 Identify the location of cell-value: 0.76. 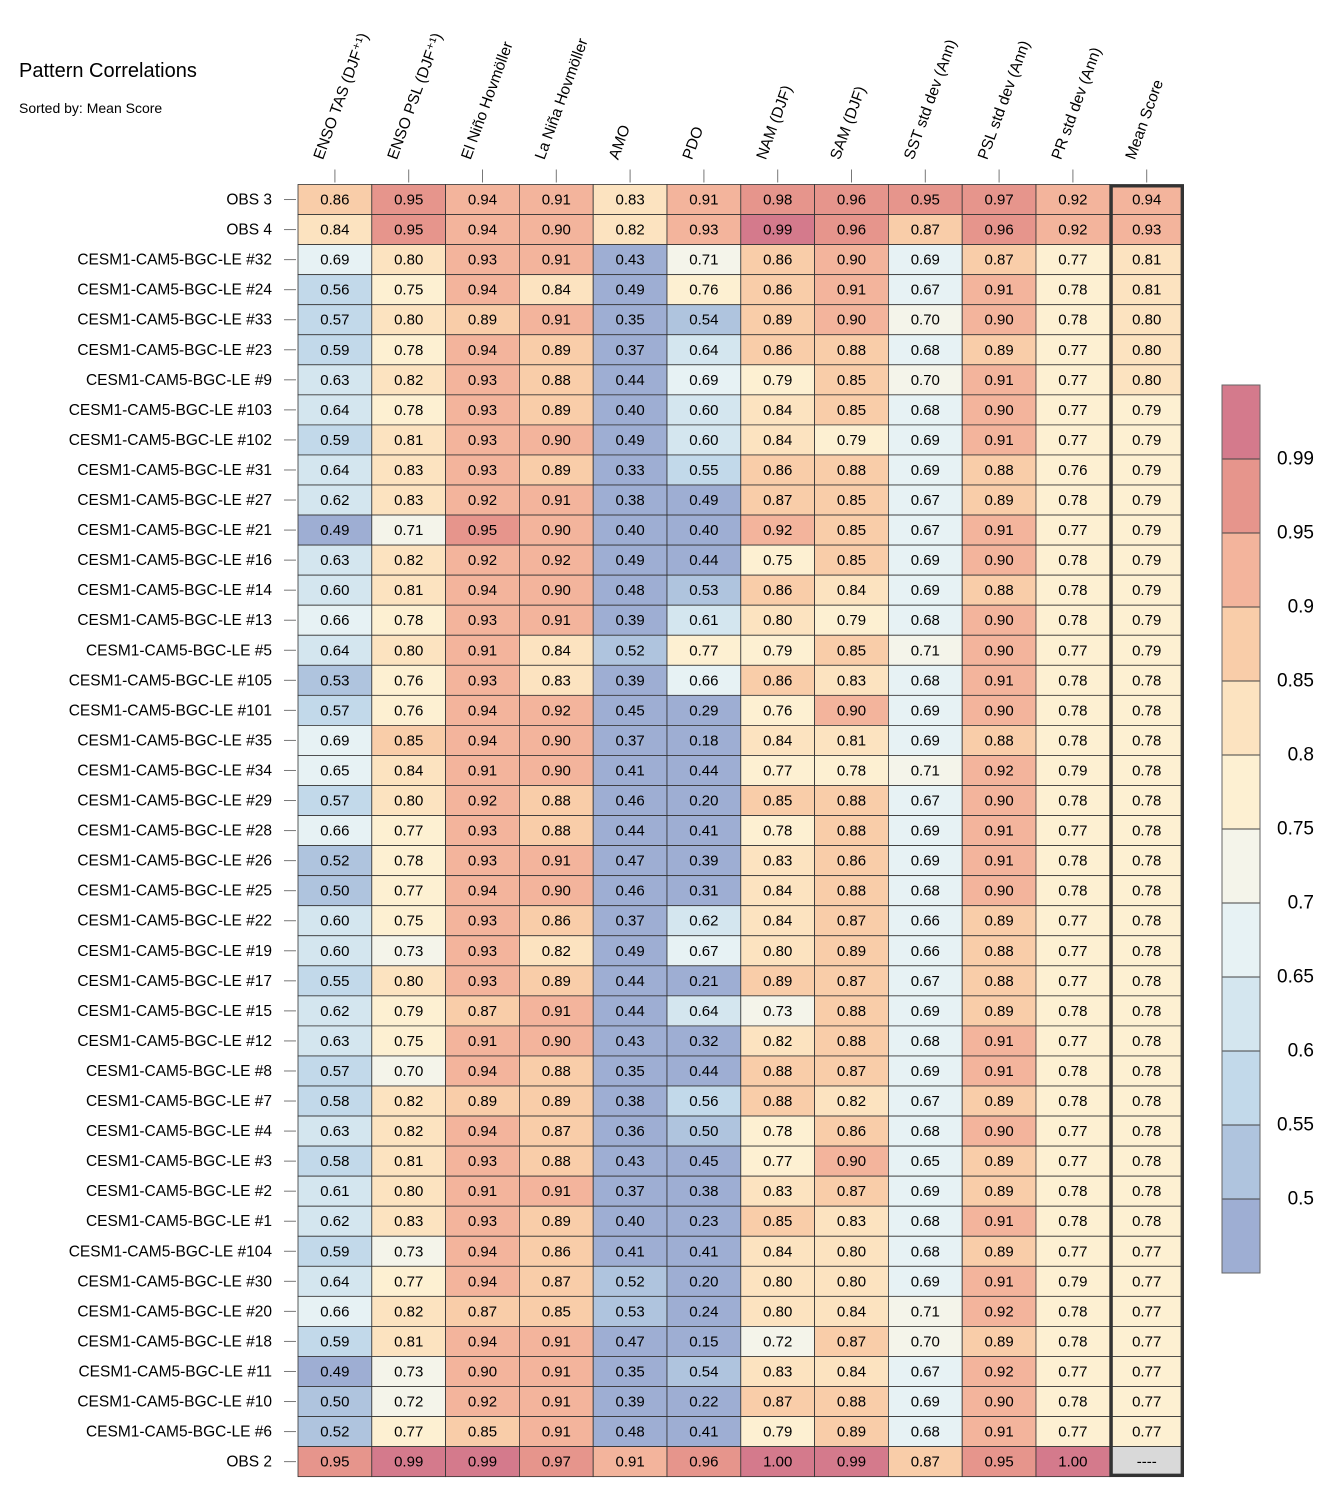
(703, 290).